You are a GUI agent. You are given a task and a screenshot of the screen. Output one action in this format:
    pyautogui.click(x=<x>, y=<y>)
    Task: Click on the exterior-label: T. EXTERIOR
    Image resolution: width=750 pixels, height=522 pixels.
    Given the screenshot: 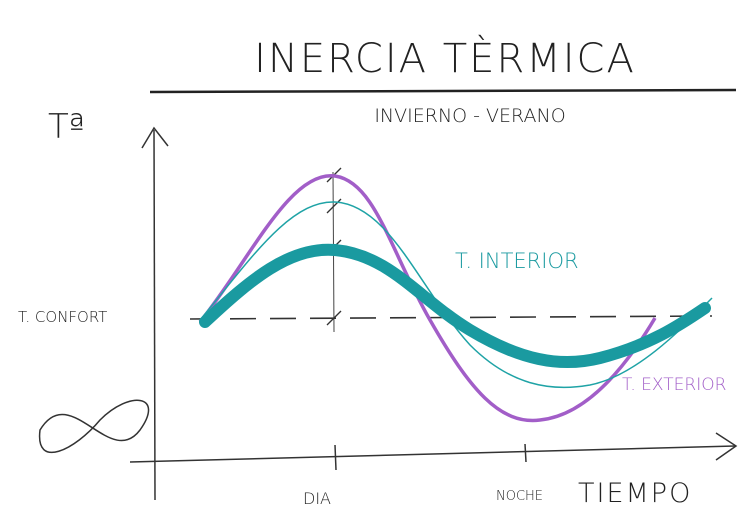 What is the action you would take?
    pyautogui.click(x=674, y=385)
    